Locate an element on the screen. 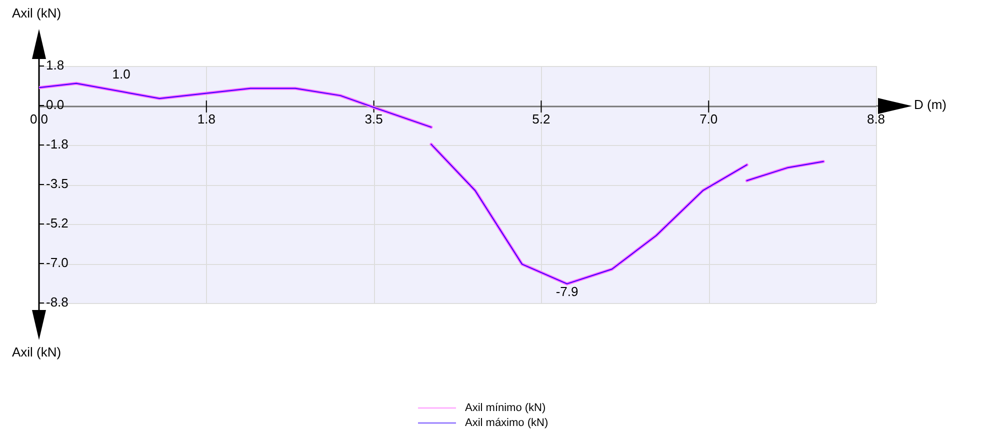  legend-label: Axil máximo (kN) is located at coordinates (506, 423).